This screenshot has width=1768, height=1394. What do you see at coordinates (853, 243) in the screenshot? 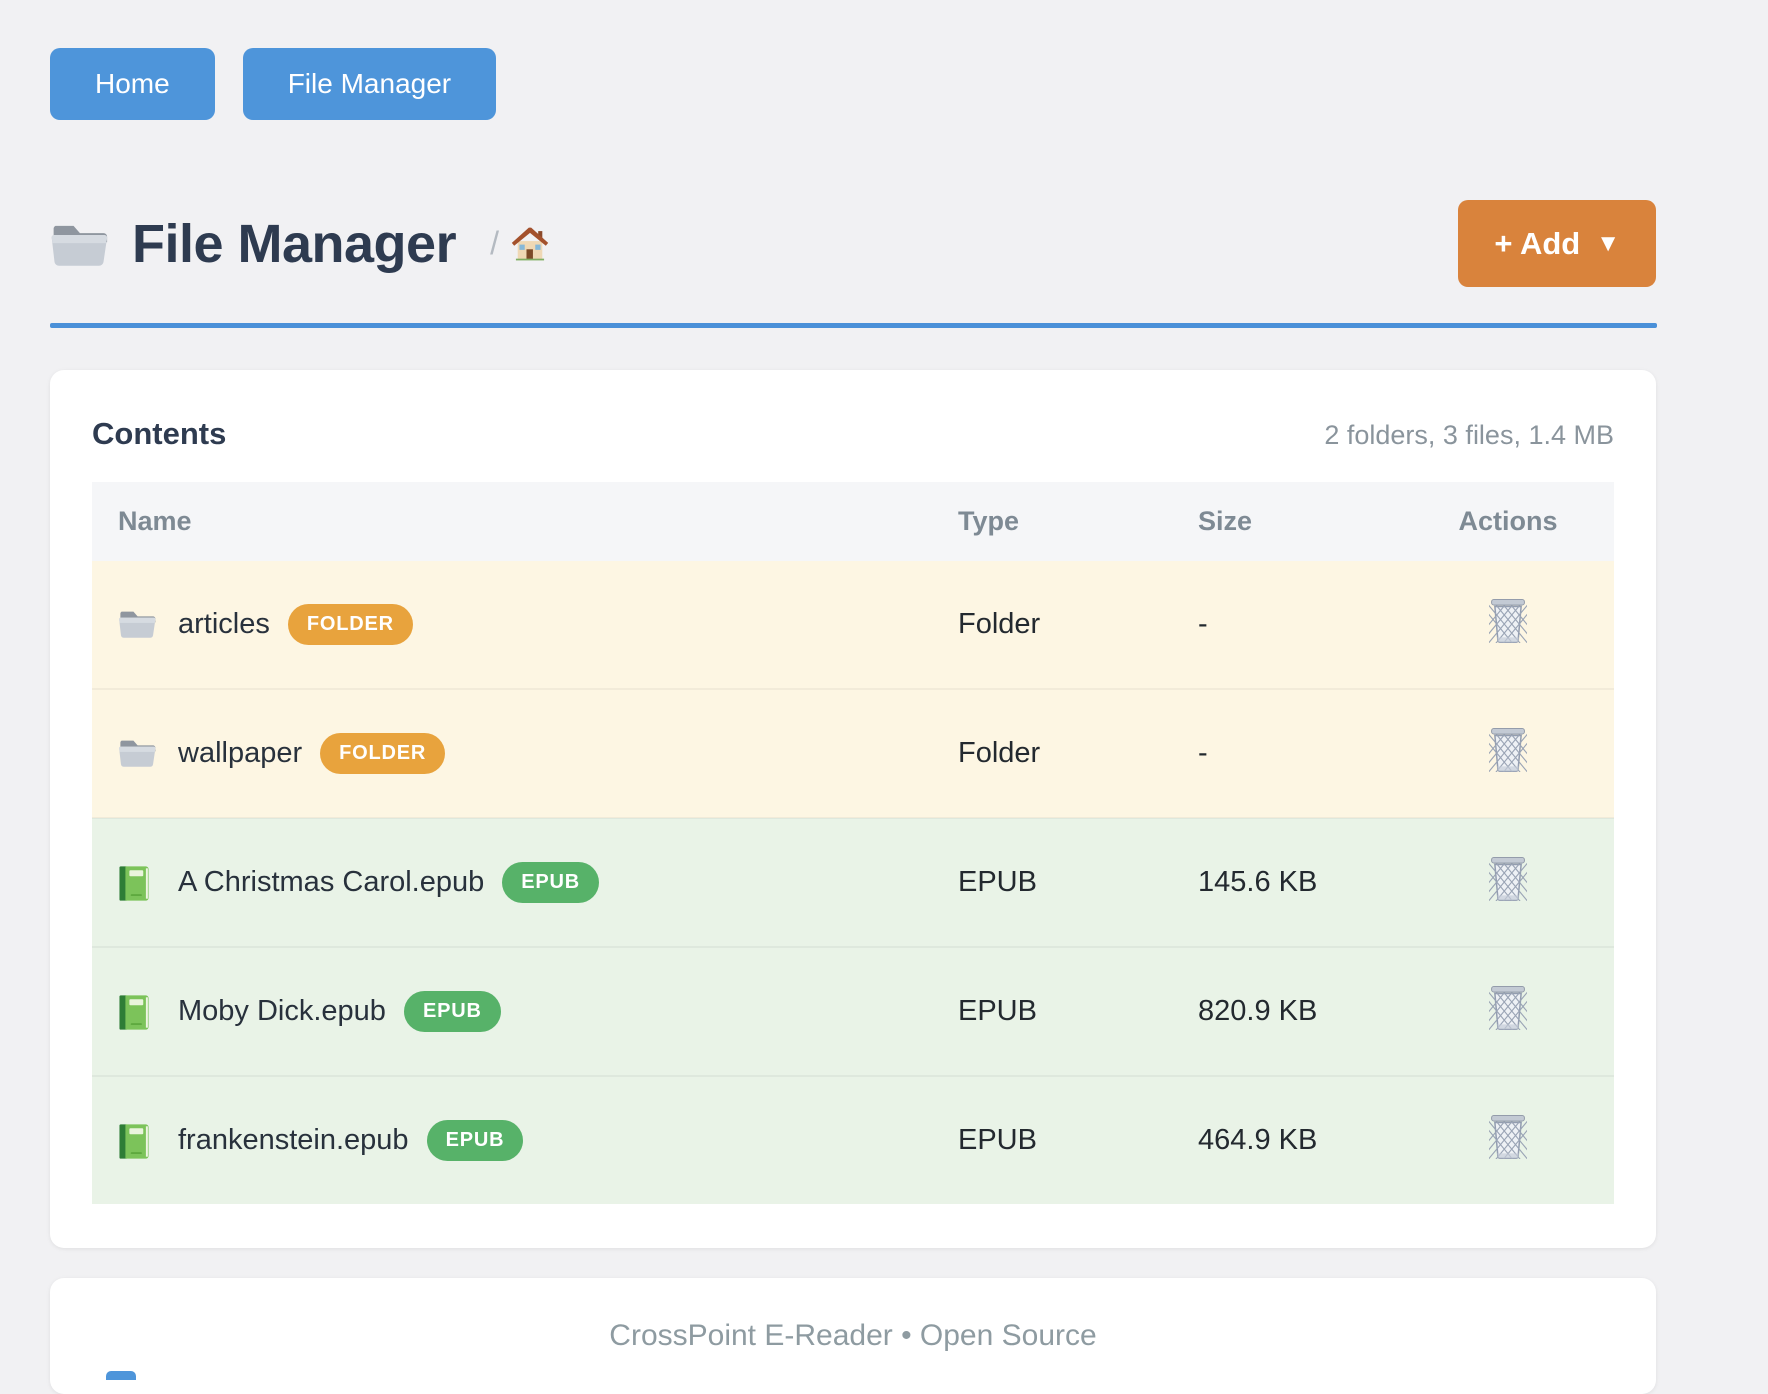
I see `page-header: File Manager / + Add ▼` at bounding box center [853, 243].